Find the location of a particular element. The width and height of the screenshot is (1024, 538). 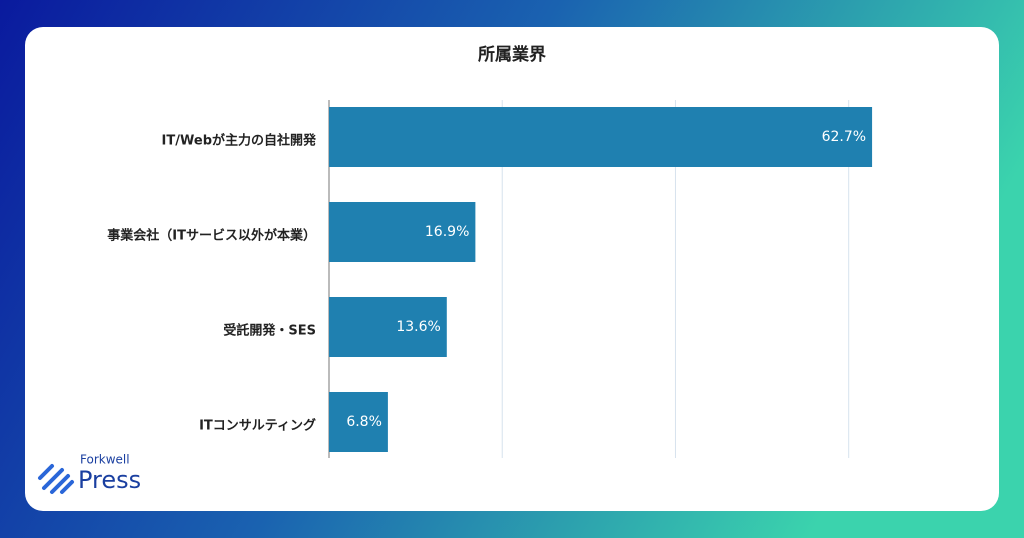

logo-main: Press is located at coordinates (109, 480).